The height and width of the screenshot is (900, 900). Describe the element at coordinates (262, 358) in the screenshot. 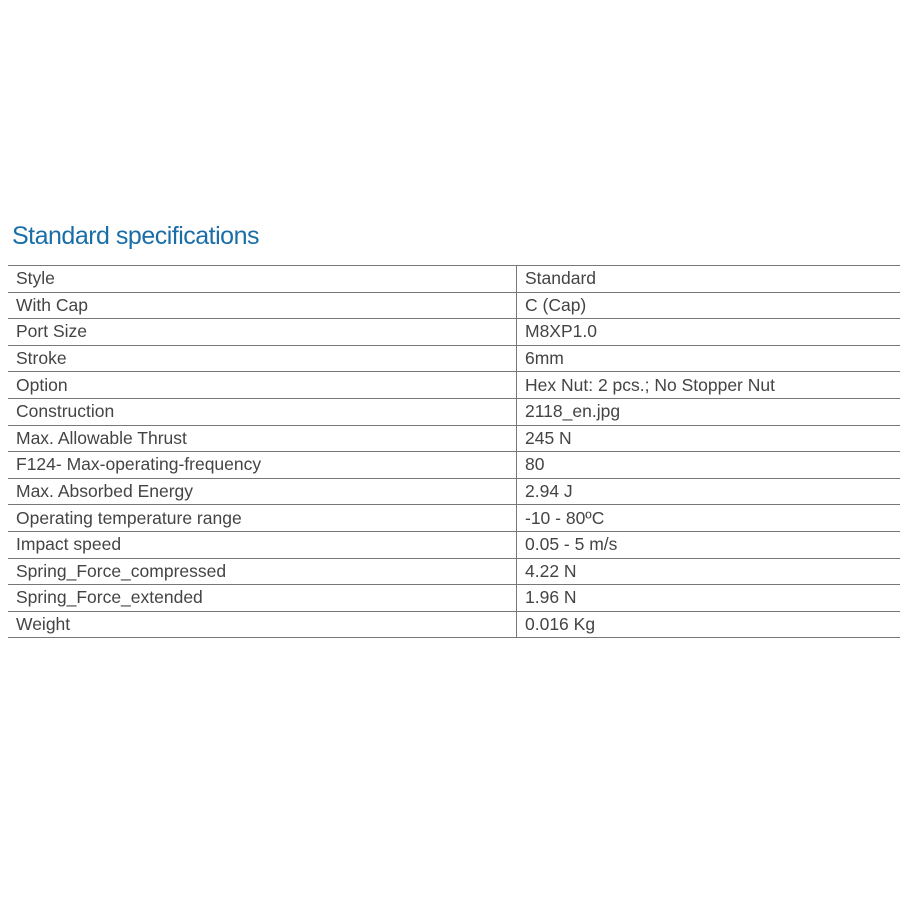

I see `spec-label: Stroke` at that location.